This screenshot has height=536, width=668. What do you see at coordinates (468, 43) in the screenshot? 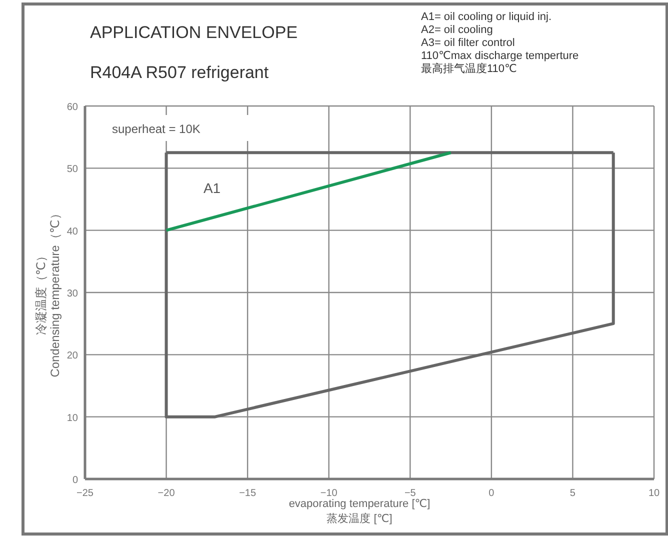
I see `text: A3= oil filter control` at bounding box center [468, 43].